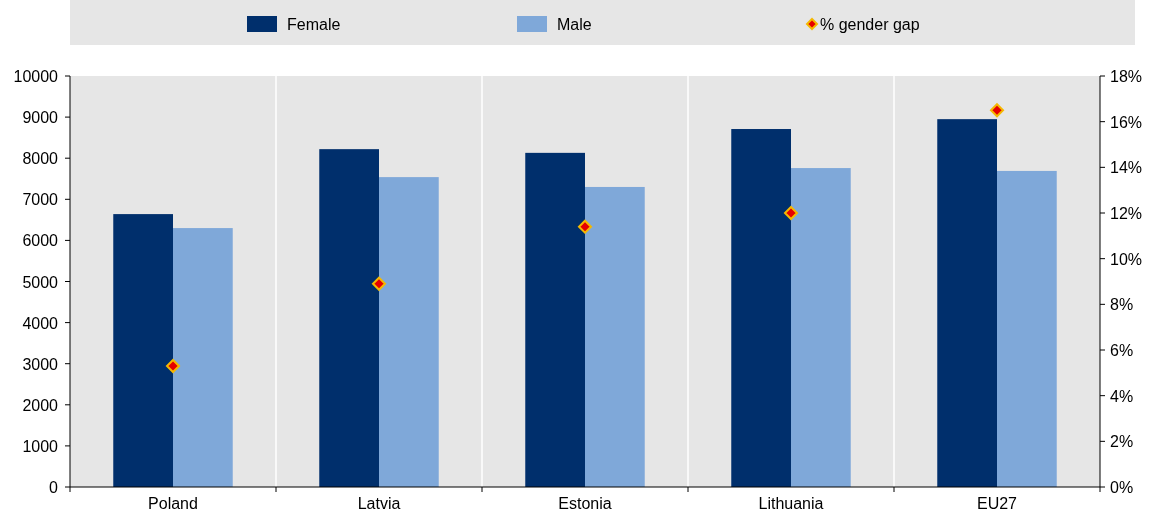 The image size is (1162, 515). Describe the element at coordinates (870, 24) in the screenshot. I see `legend-label: % gender gap` at that location.